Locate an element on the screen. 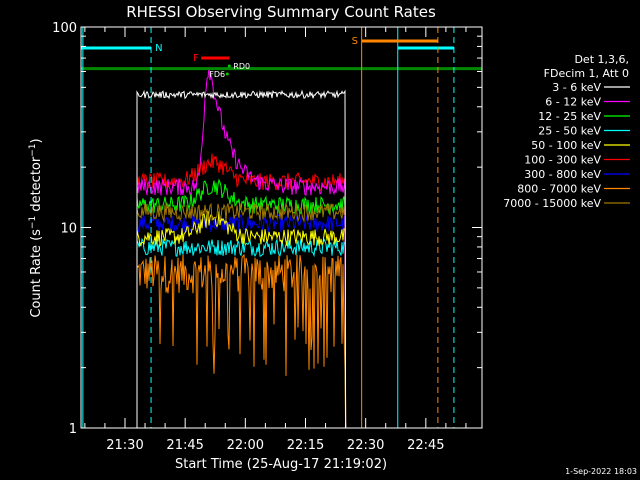 This screenshot has height=480, width=640. legend-label: 3 - 6 keV is located at coordinates (576, 87).